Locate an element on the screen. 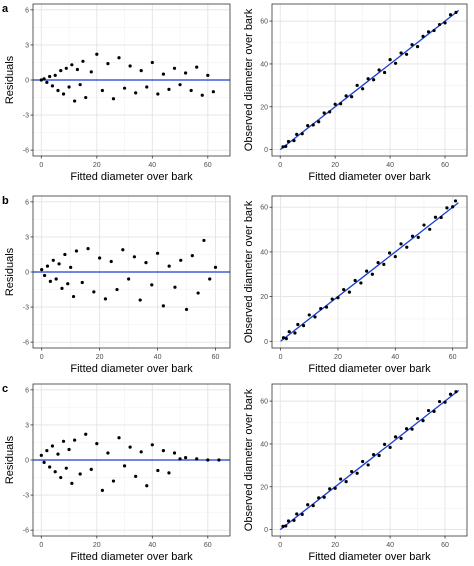 The width and height of the screenshot is (474, 566). panel-label-c: c is located at coordinates (5, 389).